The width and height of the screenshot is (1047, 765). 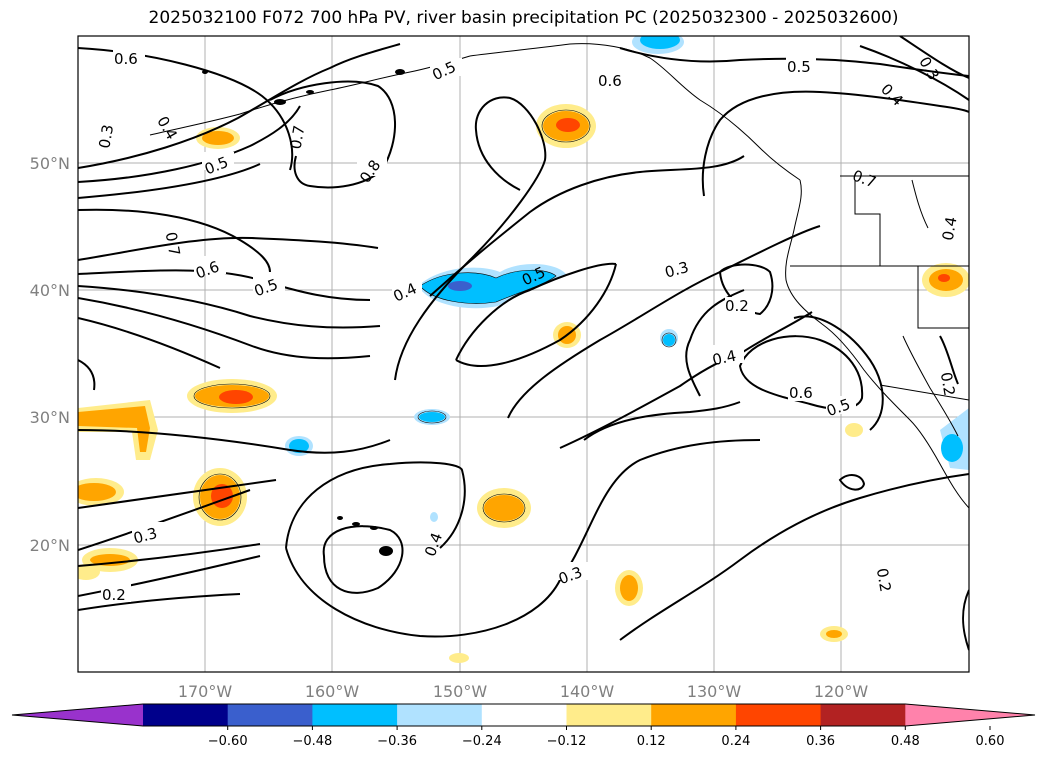 What do you see at coordinates (228, 741) in the screenshot?
I see `colorbar-tick-label: −0.60` at bounding box center [228, 741].